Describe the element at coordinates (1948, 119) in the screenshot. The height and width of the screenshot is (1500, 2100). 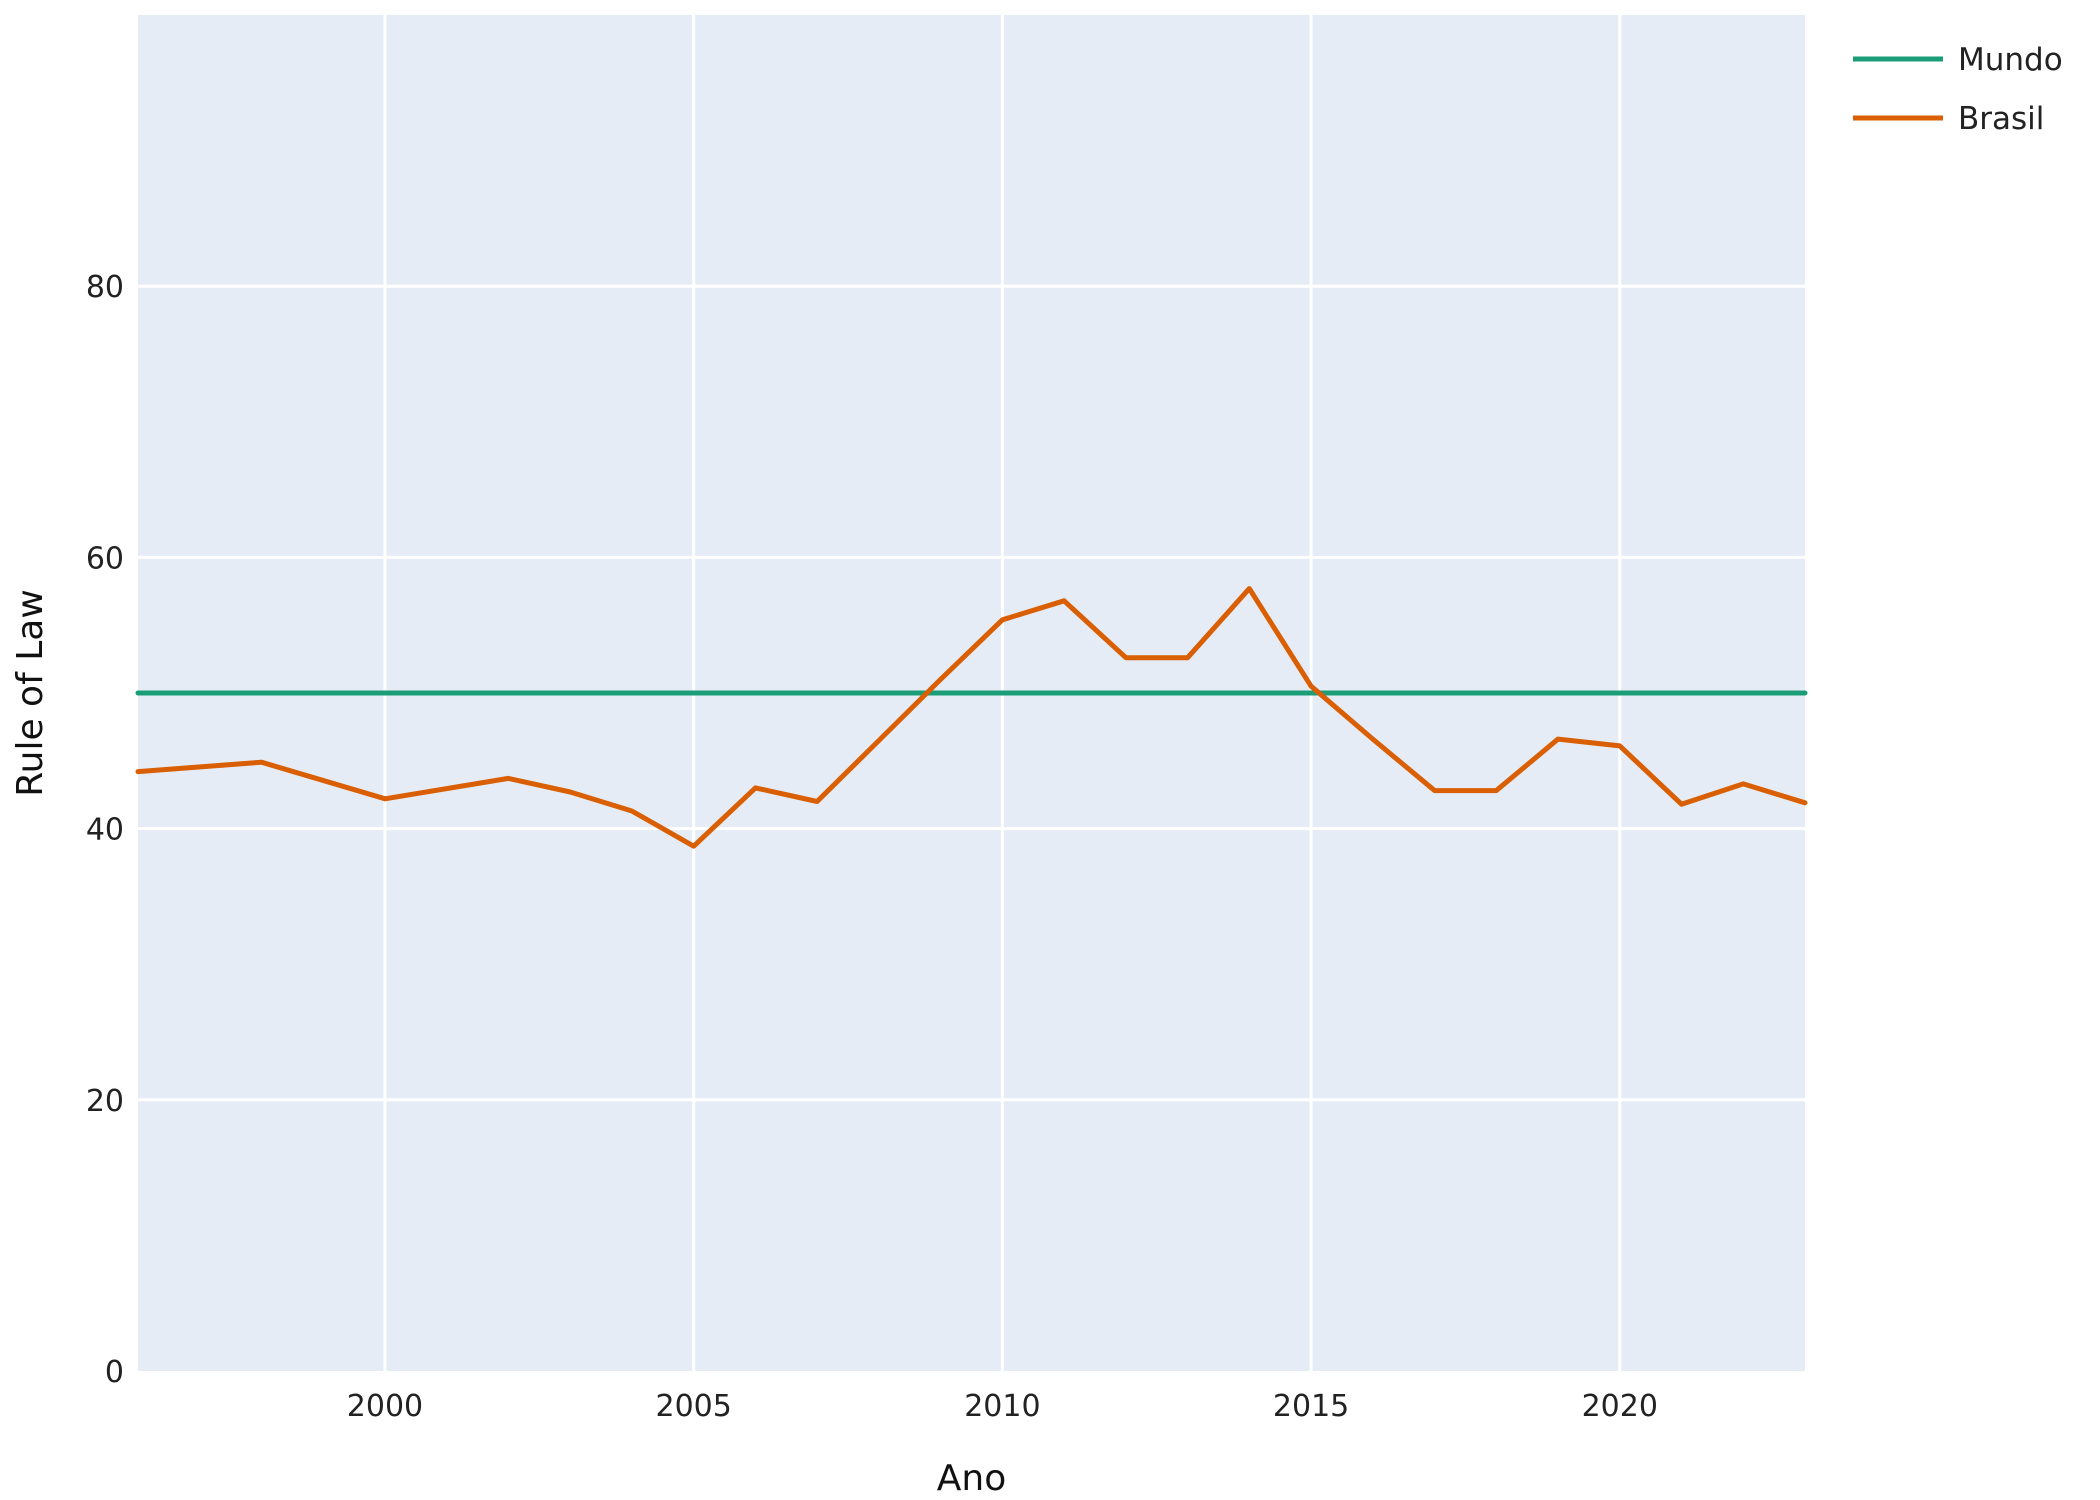
I see `legend-item-brasil: Brasil` at that location.